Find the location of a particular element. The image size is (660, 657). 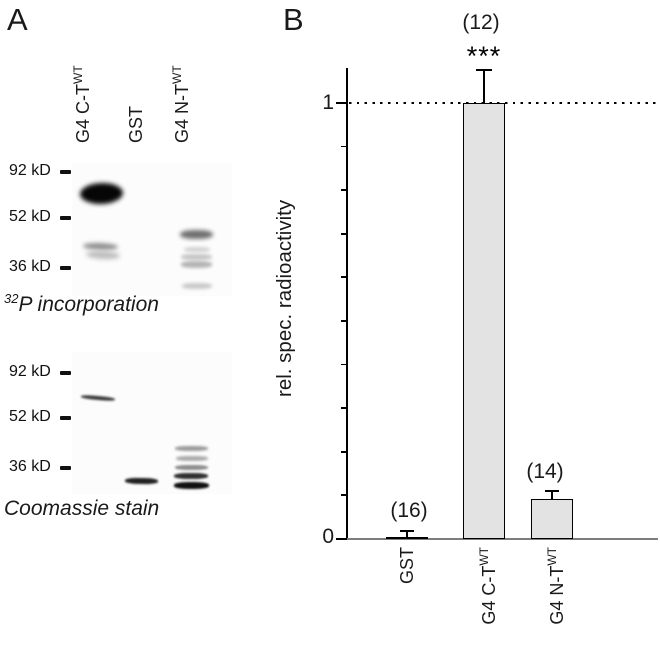

significance-stars: *** is located at coordinates (484, 56).